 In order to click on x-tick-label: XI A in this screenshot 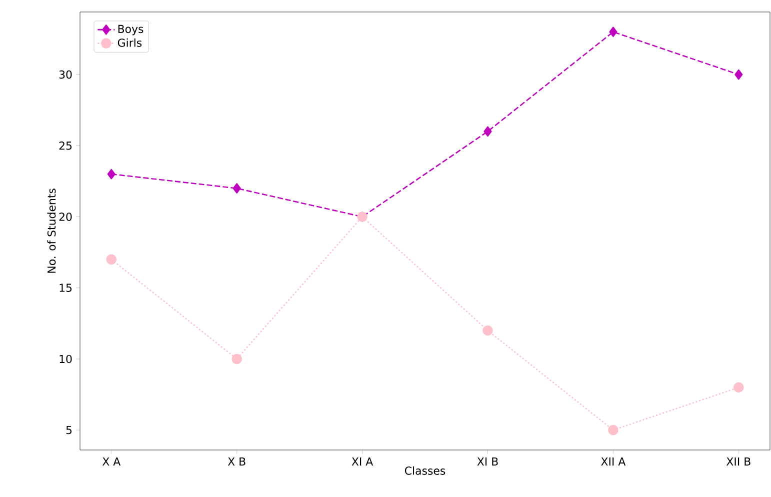, I will do `click(363, 462)`.